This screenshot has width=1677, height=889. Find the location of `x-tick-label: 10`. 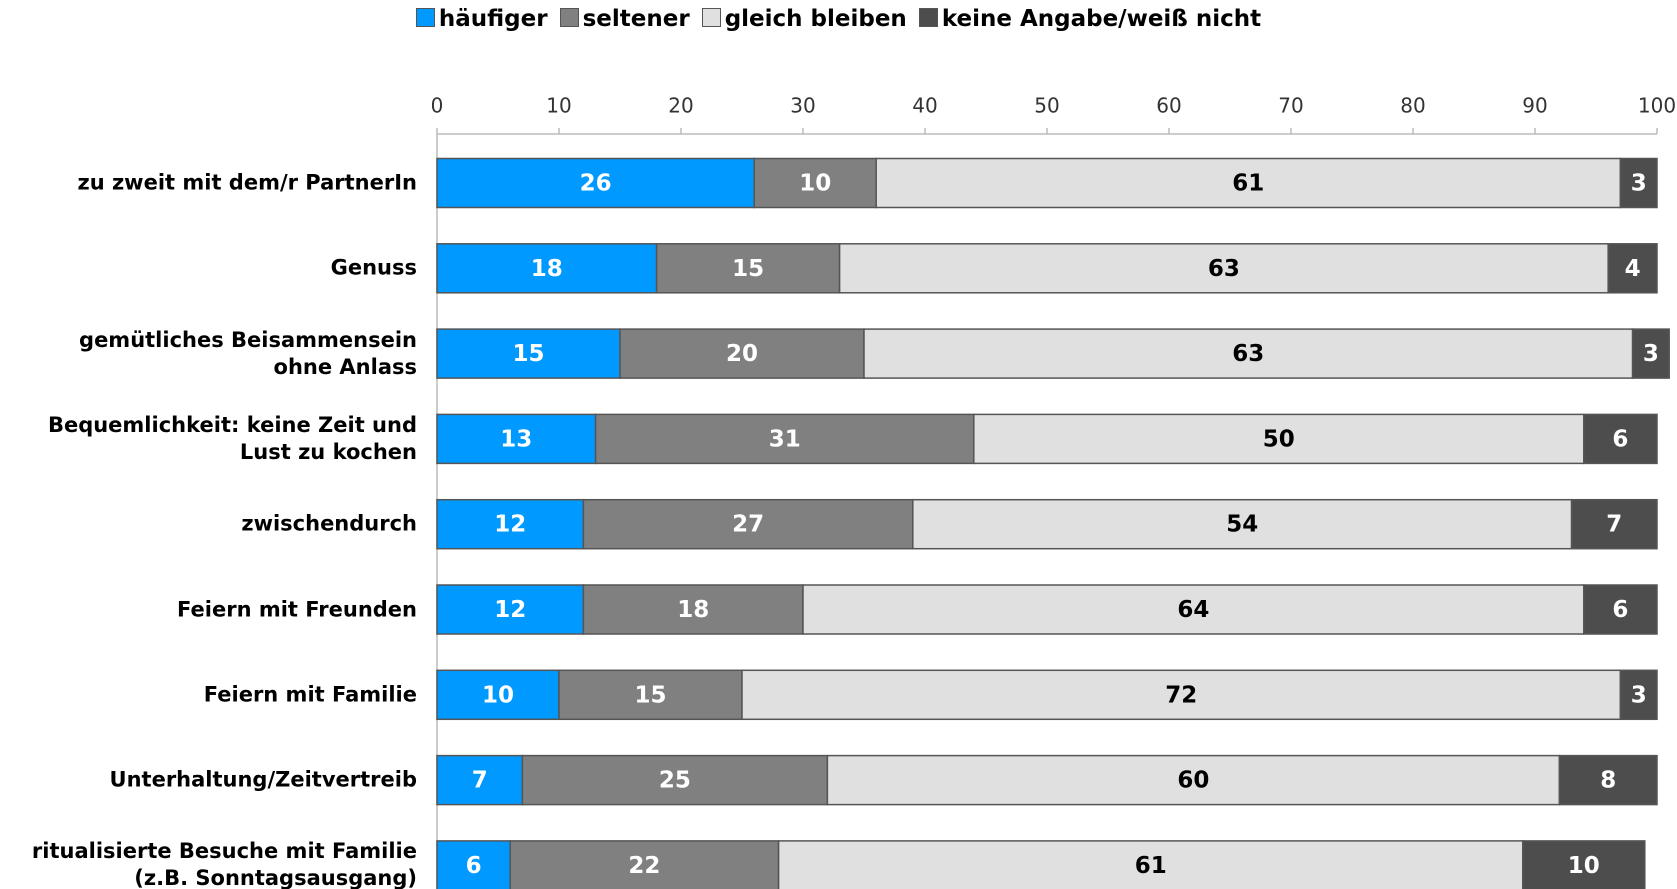

x-tick-label: 10 is located at coordinates (558, 106).